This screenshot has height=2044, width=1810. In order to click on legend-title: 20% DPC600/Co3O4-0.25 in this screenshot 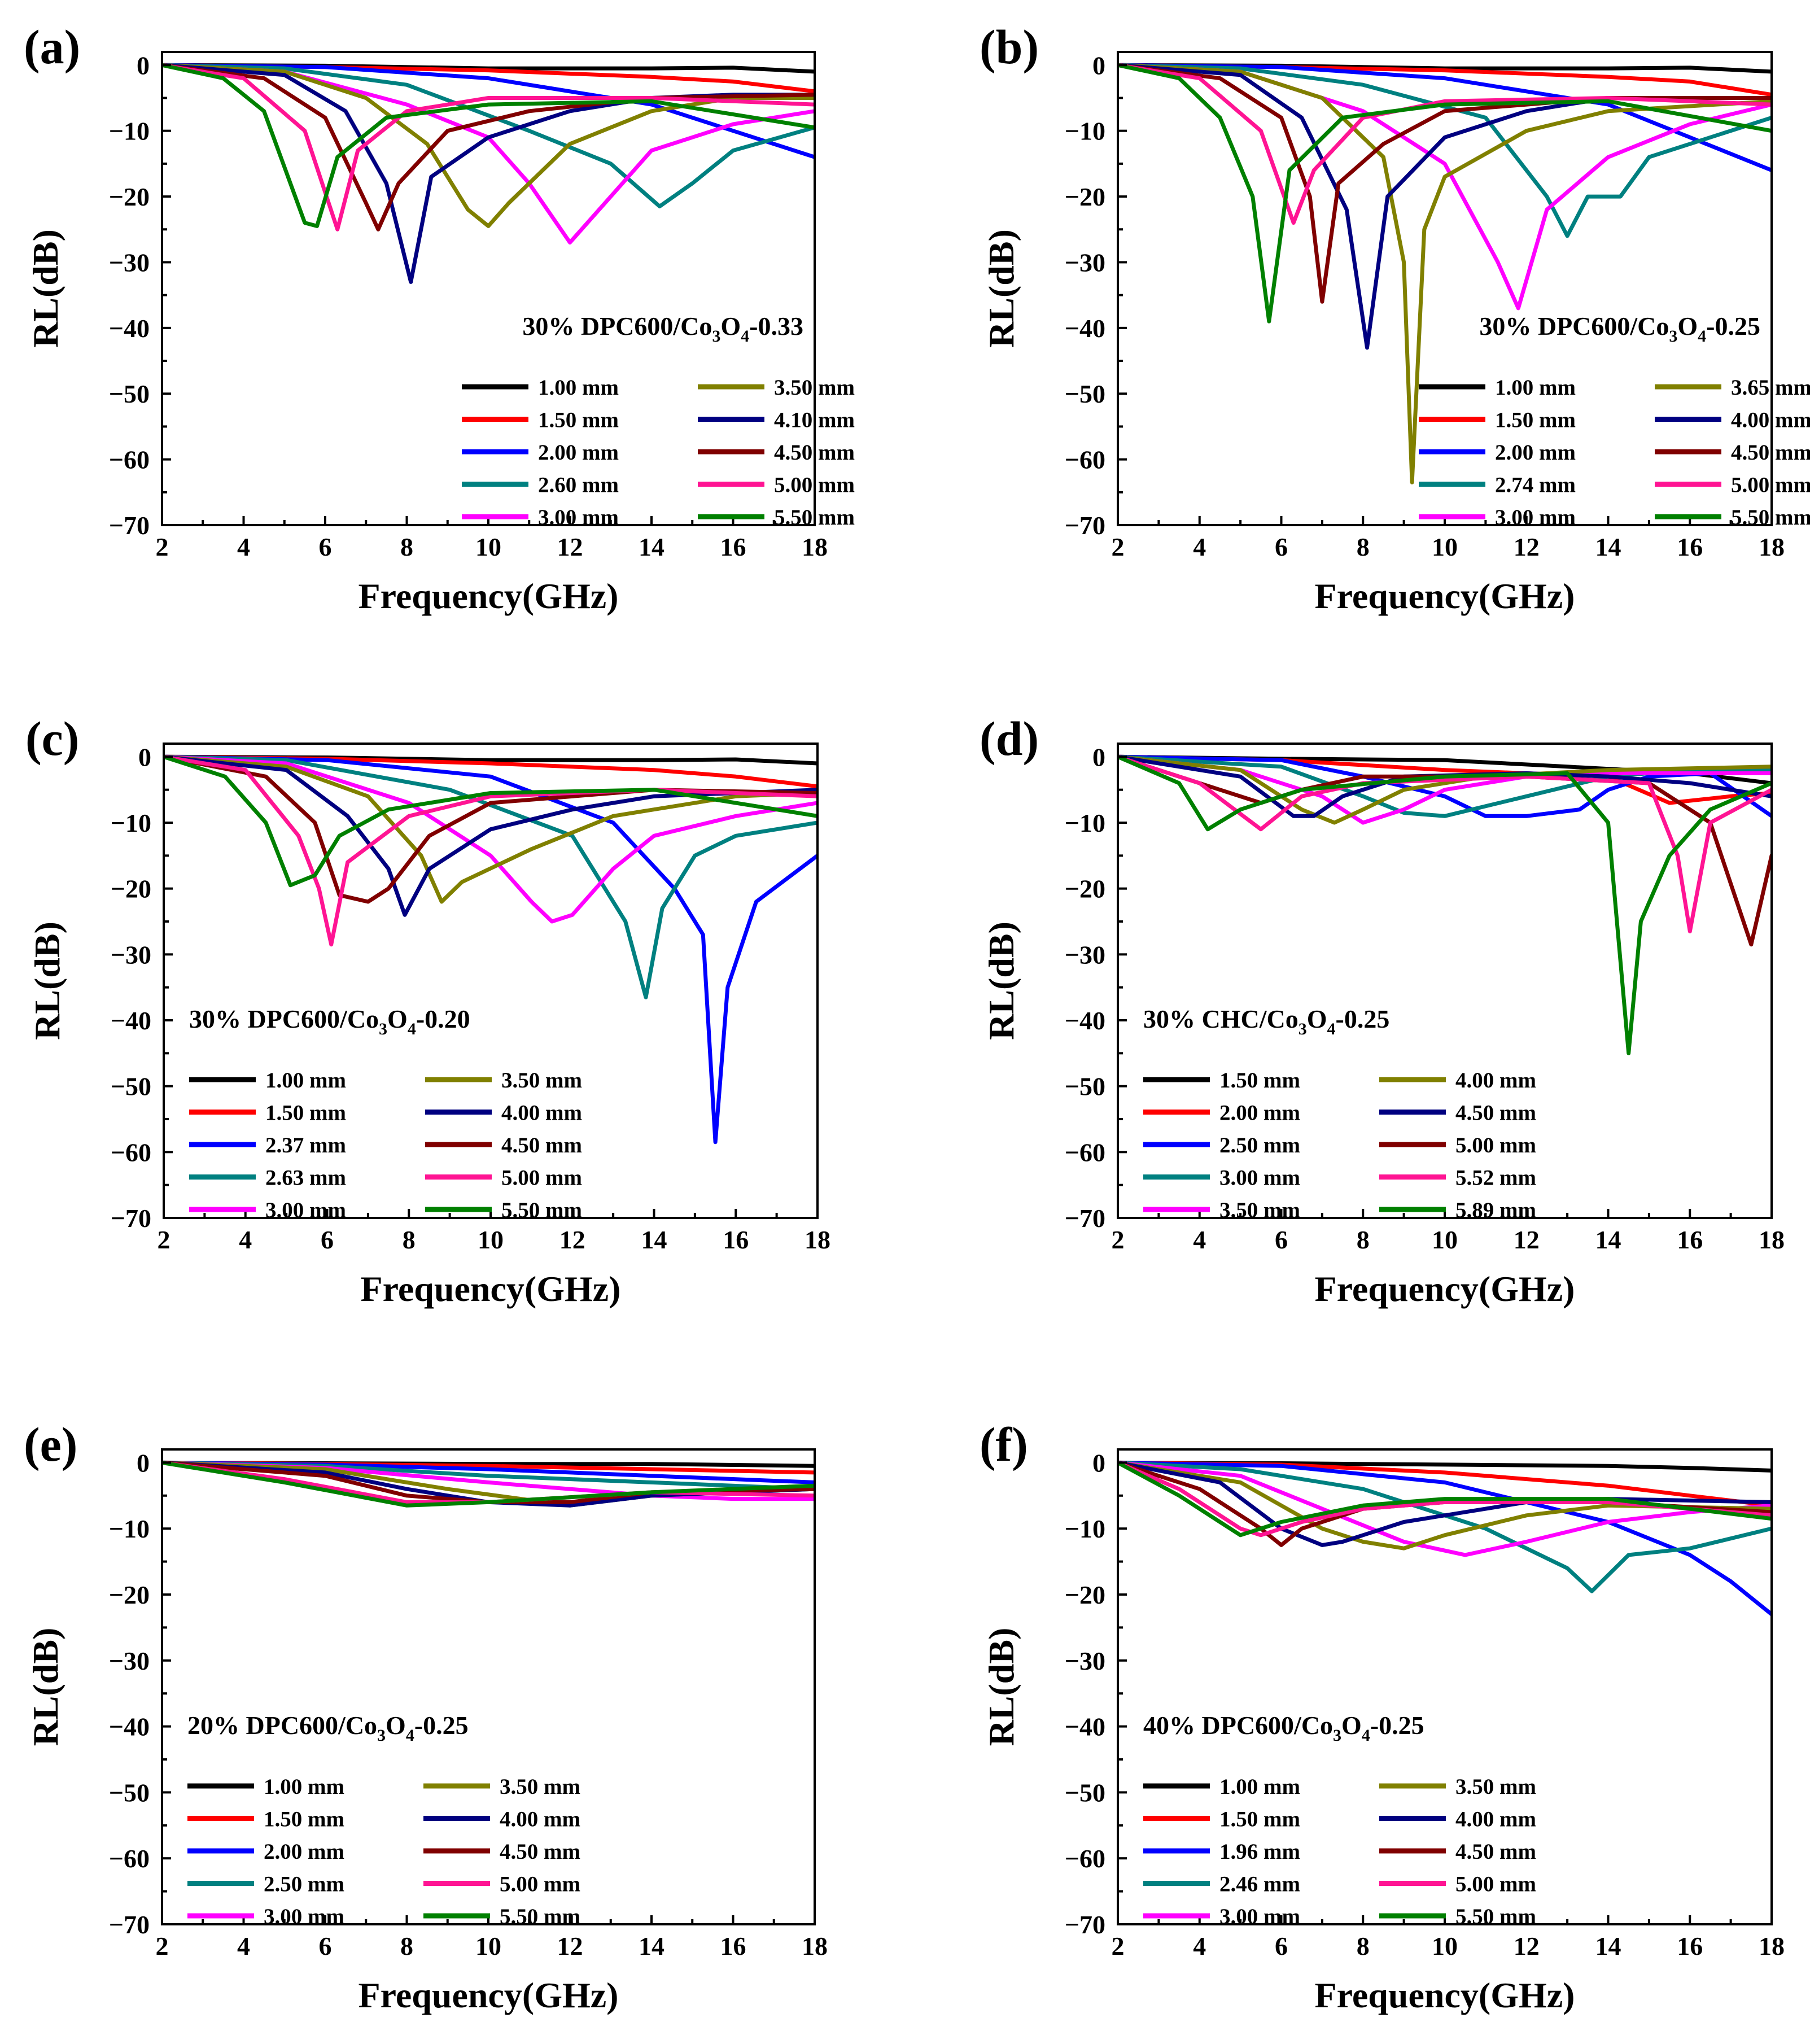, I will do `click(328, 1728)`.